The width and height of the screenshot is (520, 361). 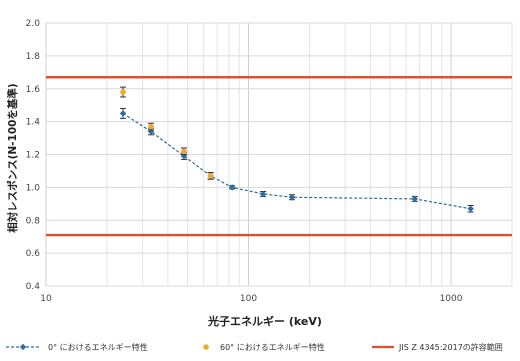 I want to click on legend-label: 0° におけるエネルギー特性, so click(x=98, y=347).